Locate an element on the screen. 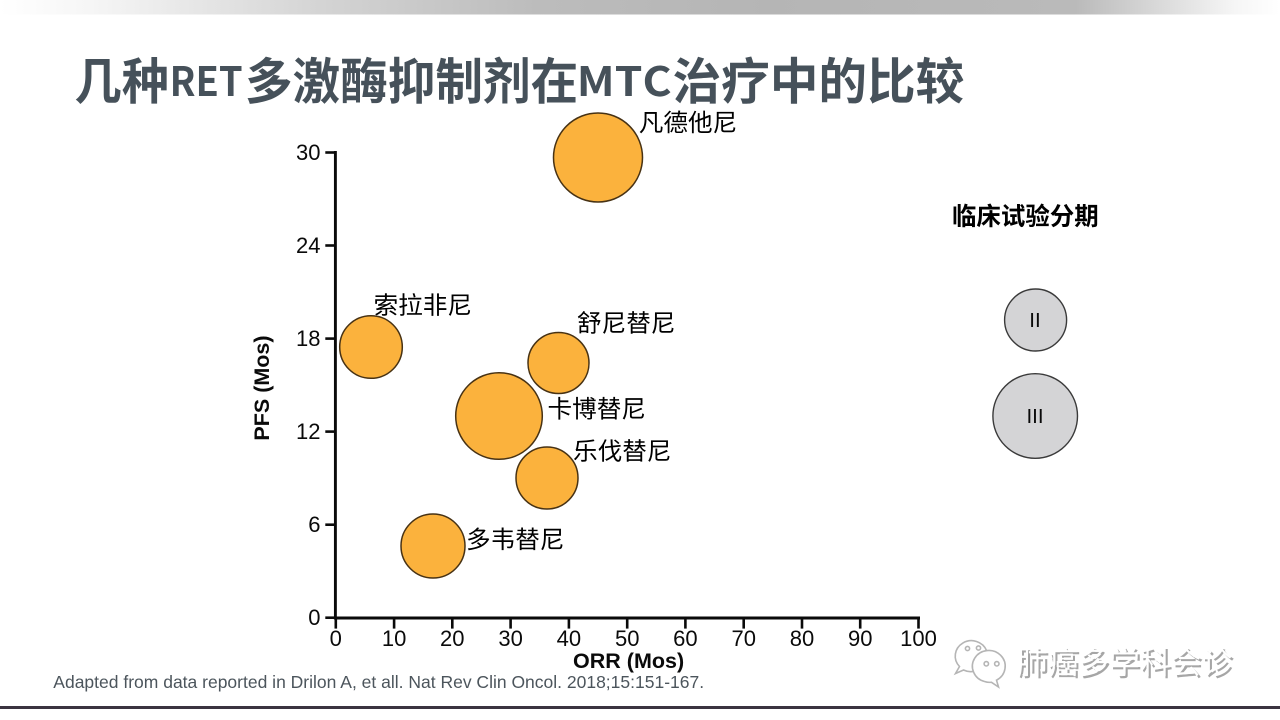  svg-text: PFS (Mos) is located at coordinates (262, 387).